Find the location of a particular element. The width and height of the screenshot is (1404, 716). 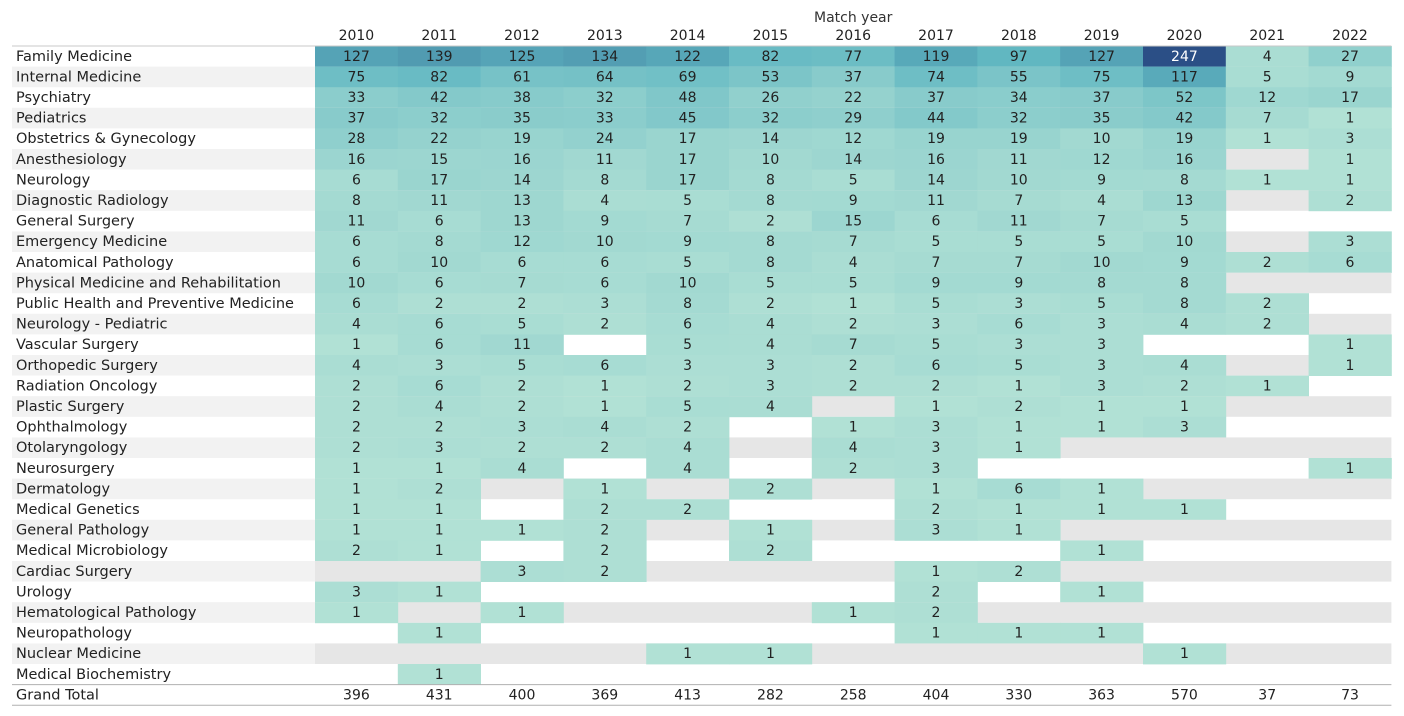

cell-value: 97 is located at coordinates (1019, 57).